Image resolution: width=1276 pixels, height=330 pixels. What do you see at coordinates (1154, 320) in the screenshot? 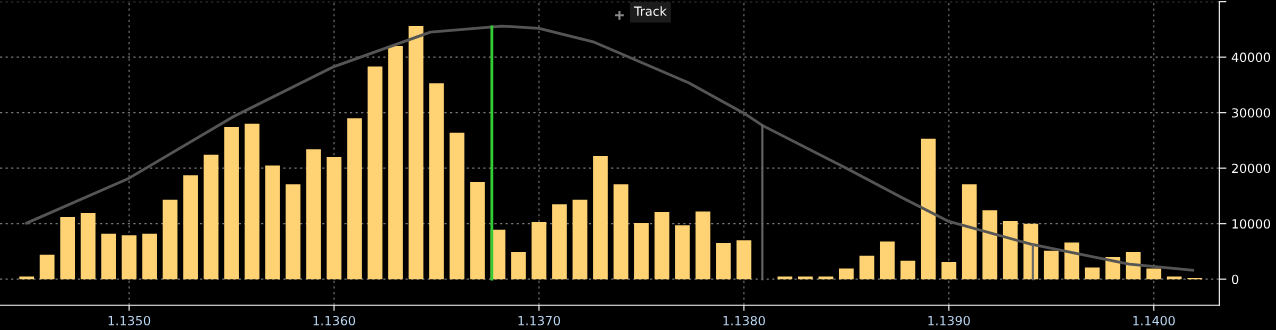
I see `x-tick-label: 1.1400` at bounding box center [1154, 320].